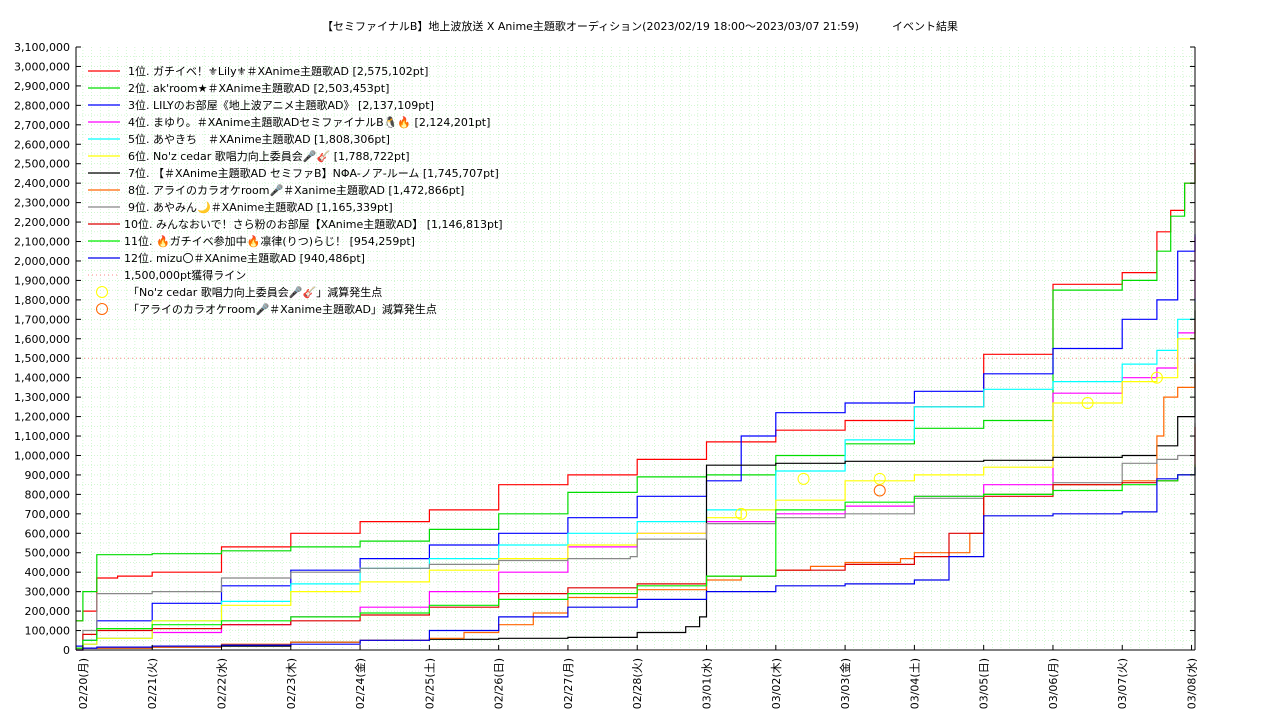 This screenshot has width=1280, height=720. I want to click on y-tick-label: 300,000, so click(48, 592).